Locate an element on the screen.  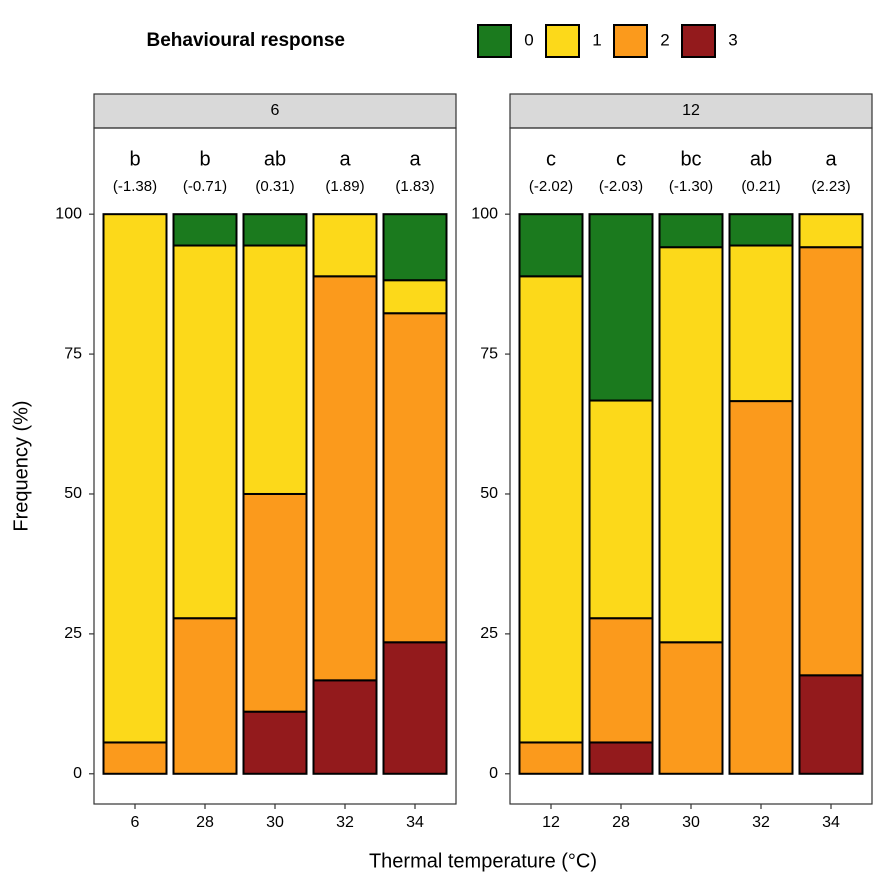
group-score: (0.21) is located at coordinates (760, 186).